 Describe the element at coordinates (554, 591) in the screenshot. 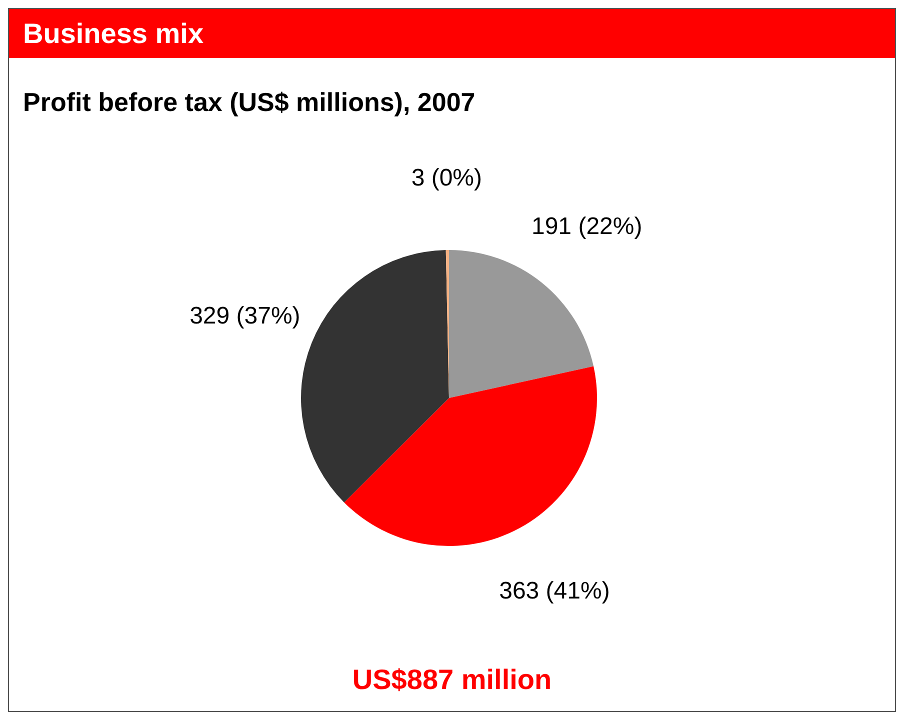

I see `data-label: 363 (41%)` at that location.